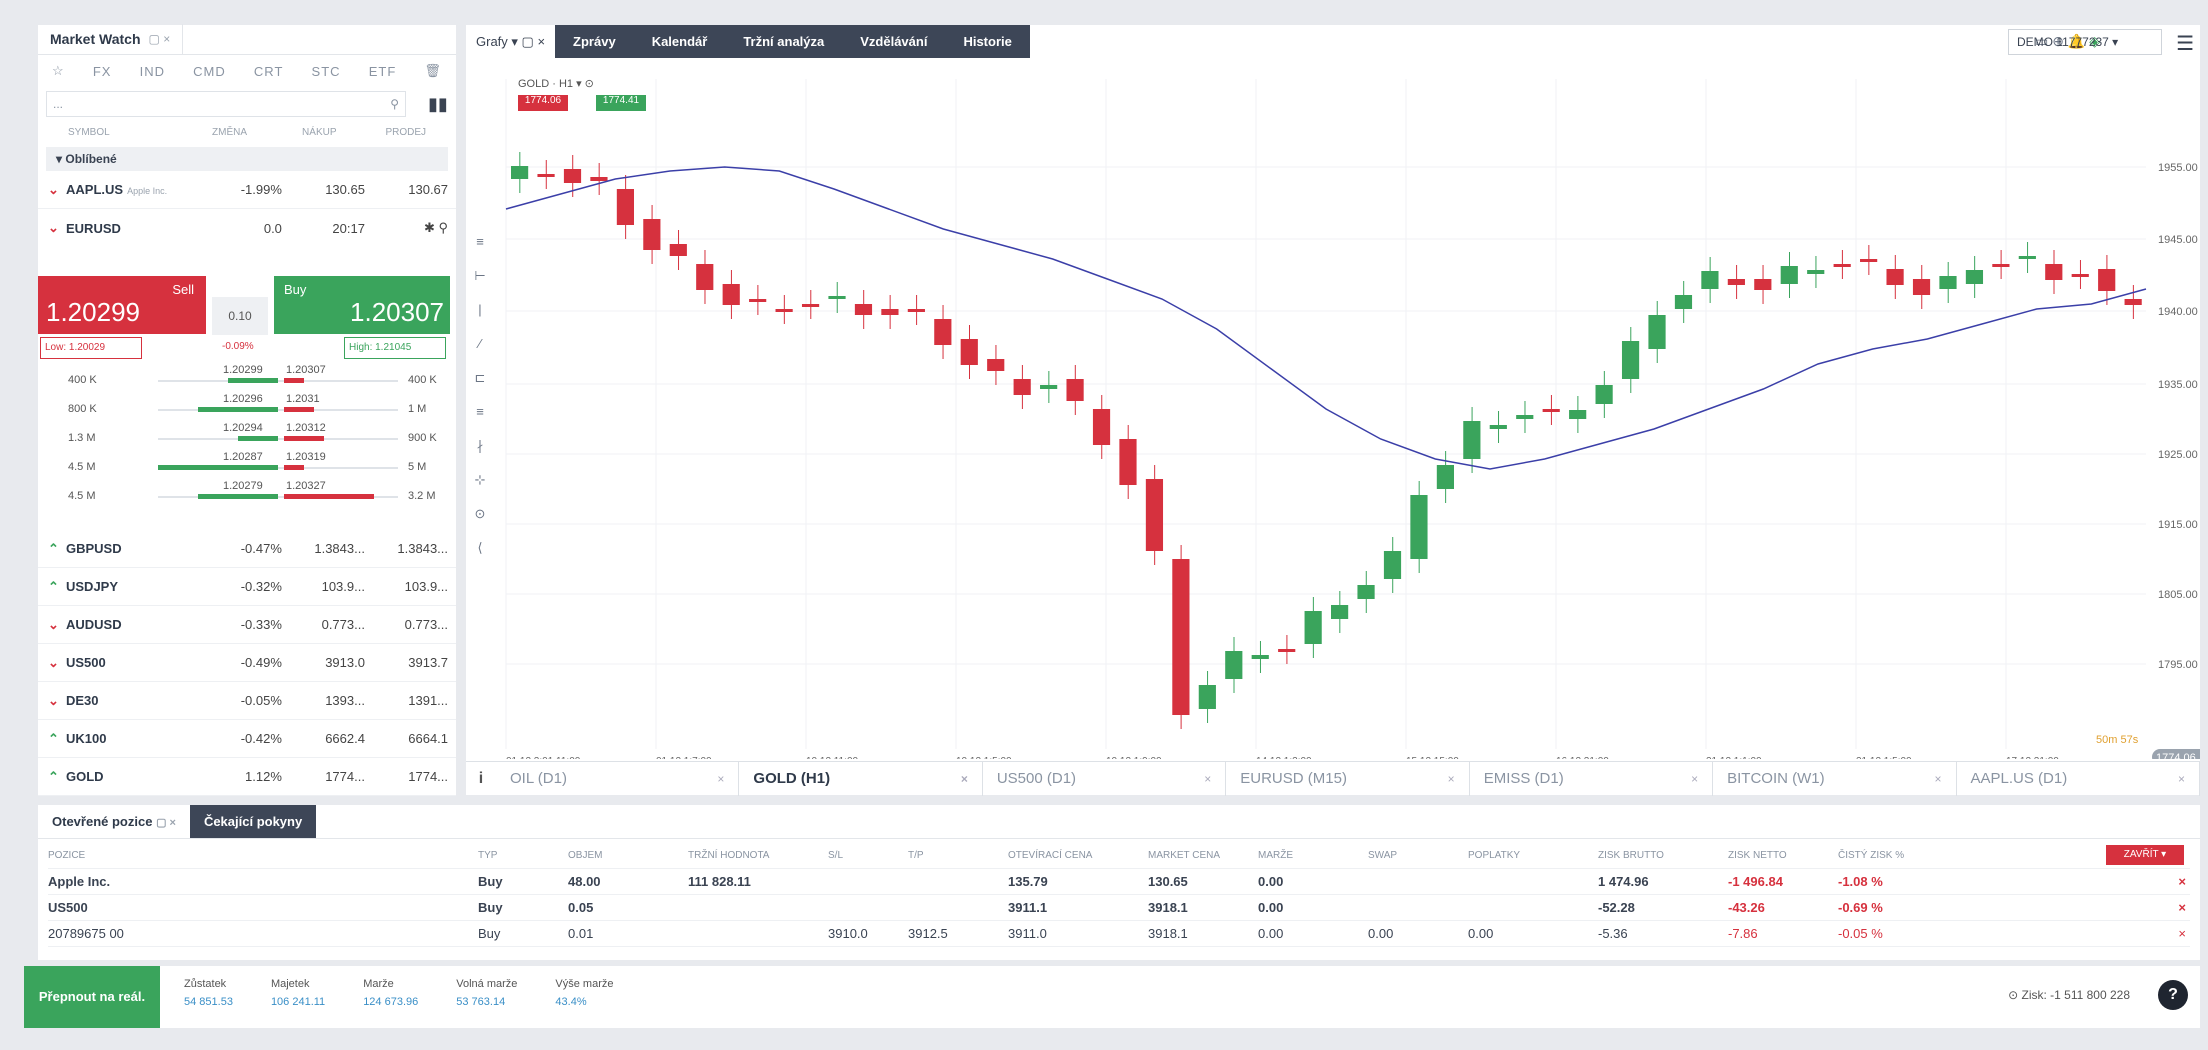 The image size is (2208, 1050). I want to click on x-tick-label: 14.12 1:2:00, so click(1284, 757).